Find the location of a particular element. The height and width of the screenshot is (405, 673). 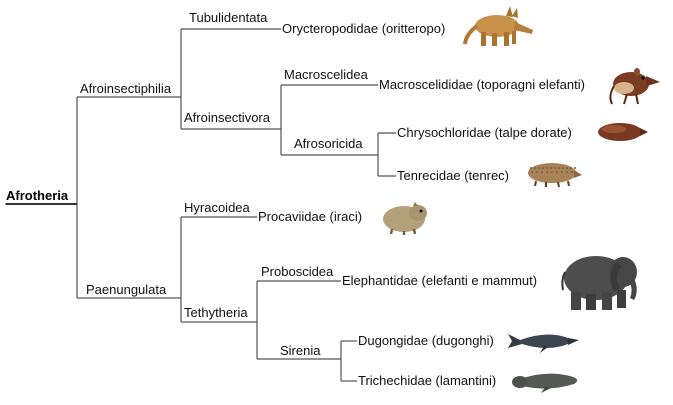

clade-macroscelidea: Macroscelidea is located at coordinates (326, 74).